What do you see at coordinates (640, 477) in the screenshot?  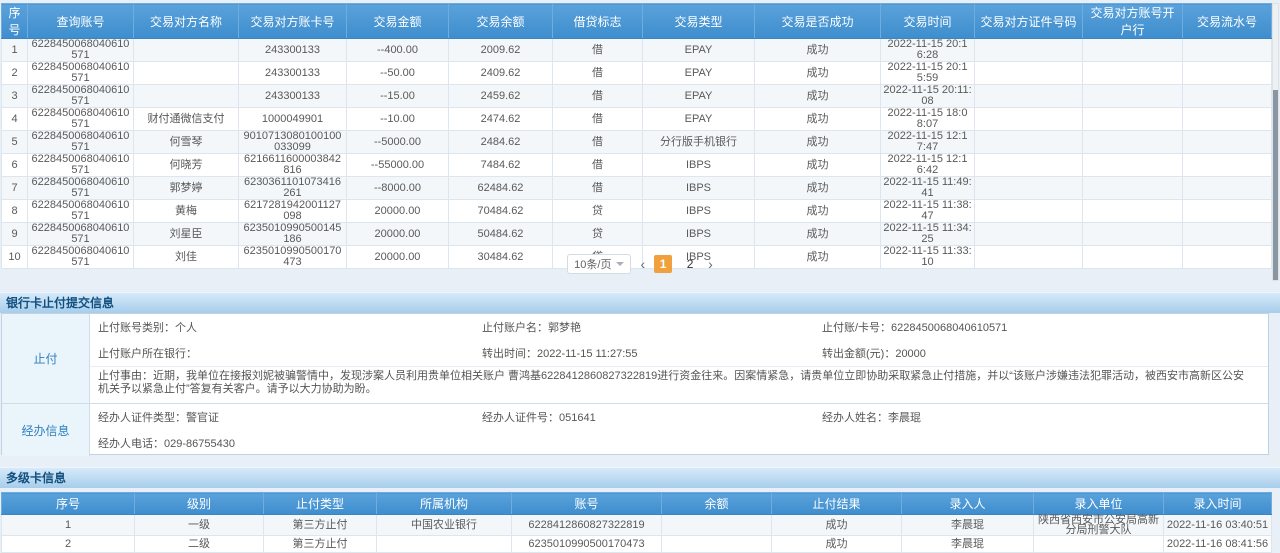 I see `multi-card-section-title: 多级卡信息` at bounding box center [640, 477].